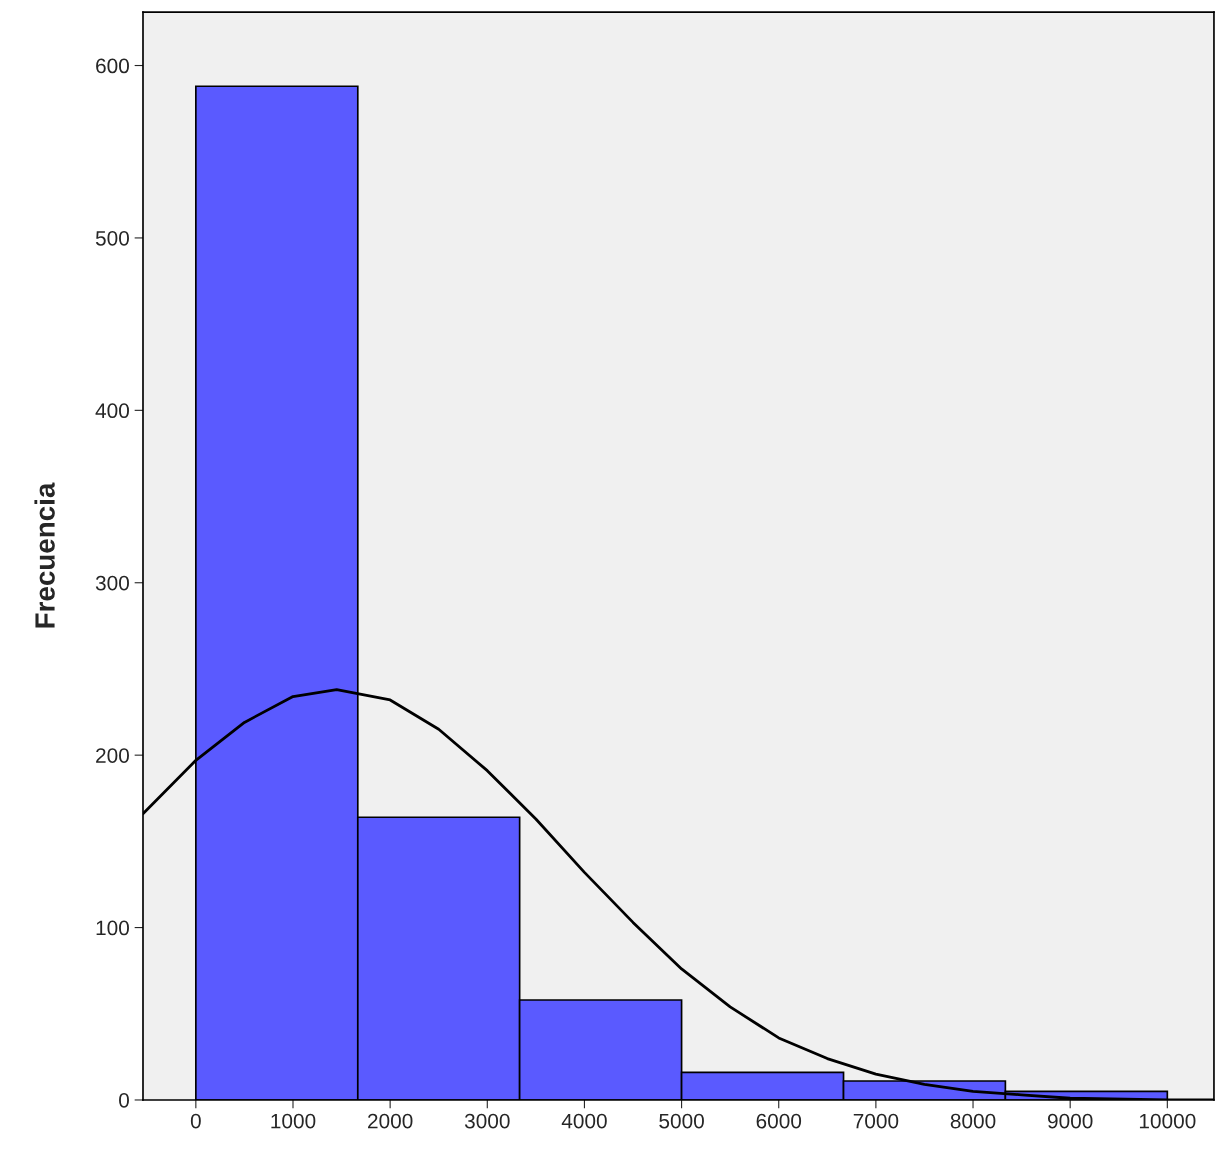  What do you see at coordinates (112, 411) in the screenshot?
I see `y-tick-label: 400` at bounding box center [112, 411].